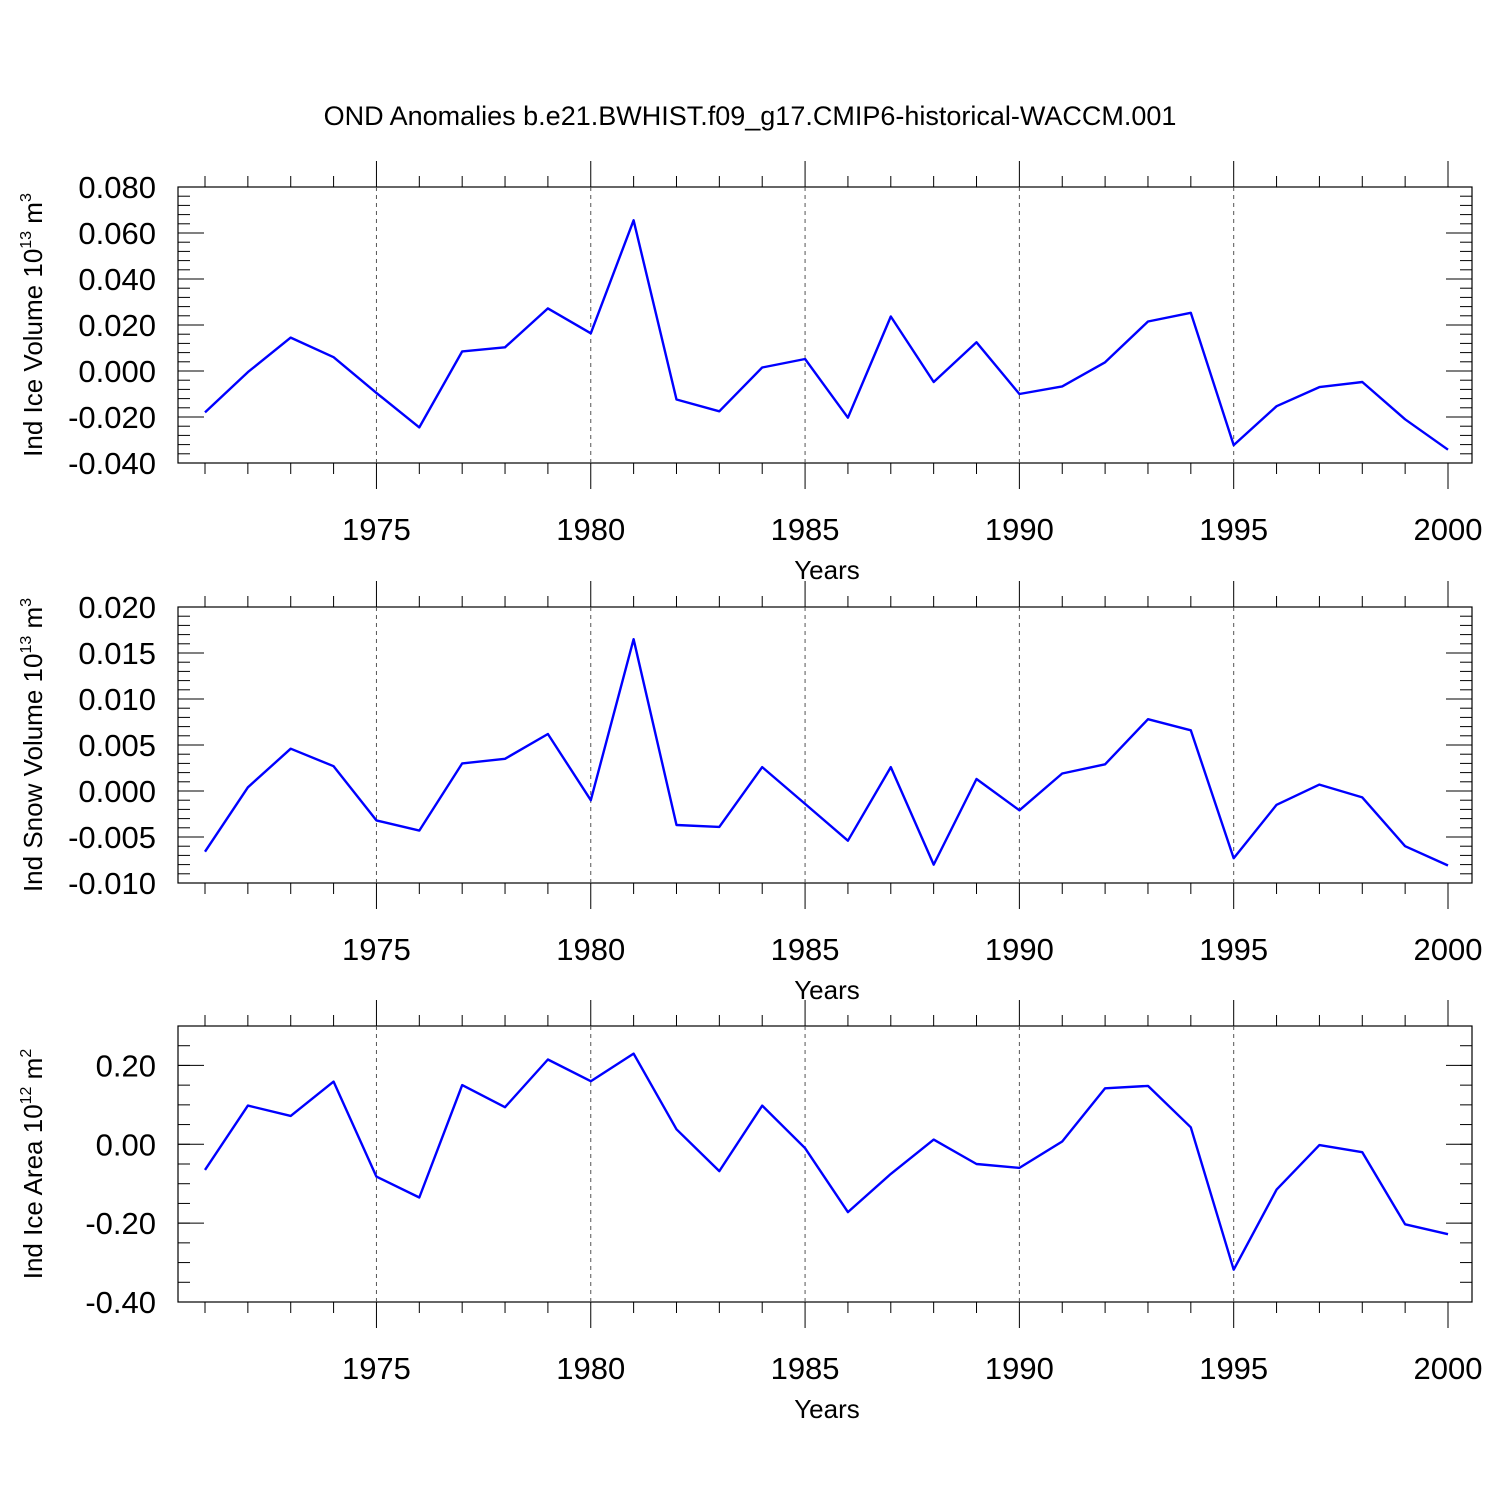  What do you see at coordinates (112, 883) in the screenshot?
I see `y-tick-label: -0.010` at bounding box center [112, 883].